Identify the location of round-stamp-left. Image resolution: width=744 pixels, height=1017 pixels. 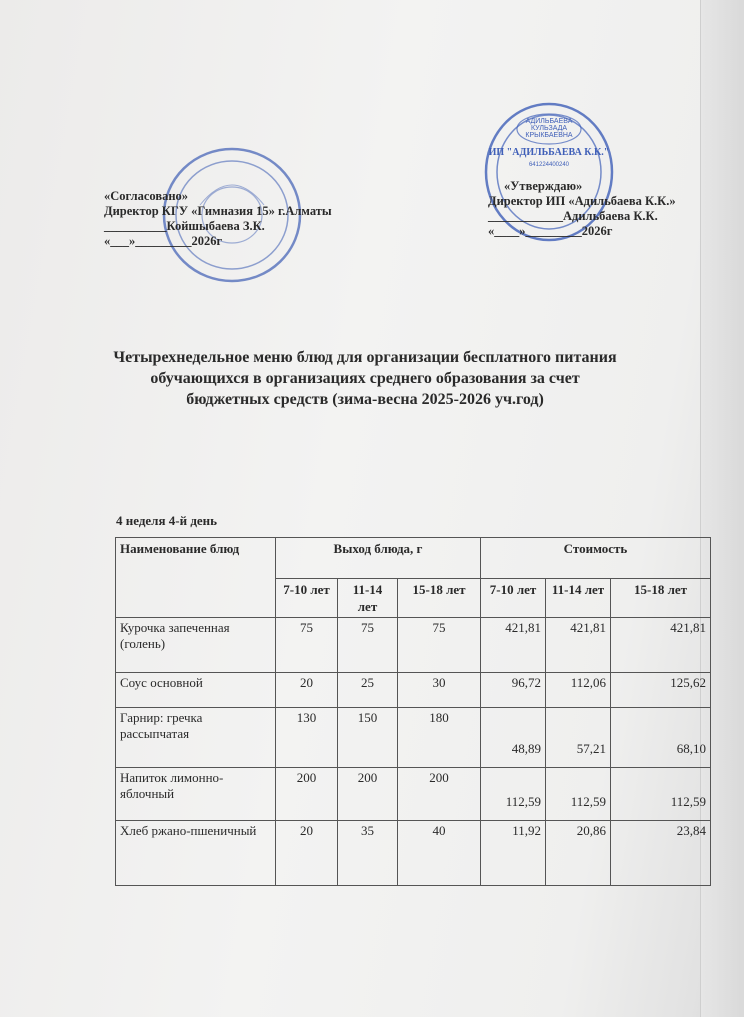
(232, 215).